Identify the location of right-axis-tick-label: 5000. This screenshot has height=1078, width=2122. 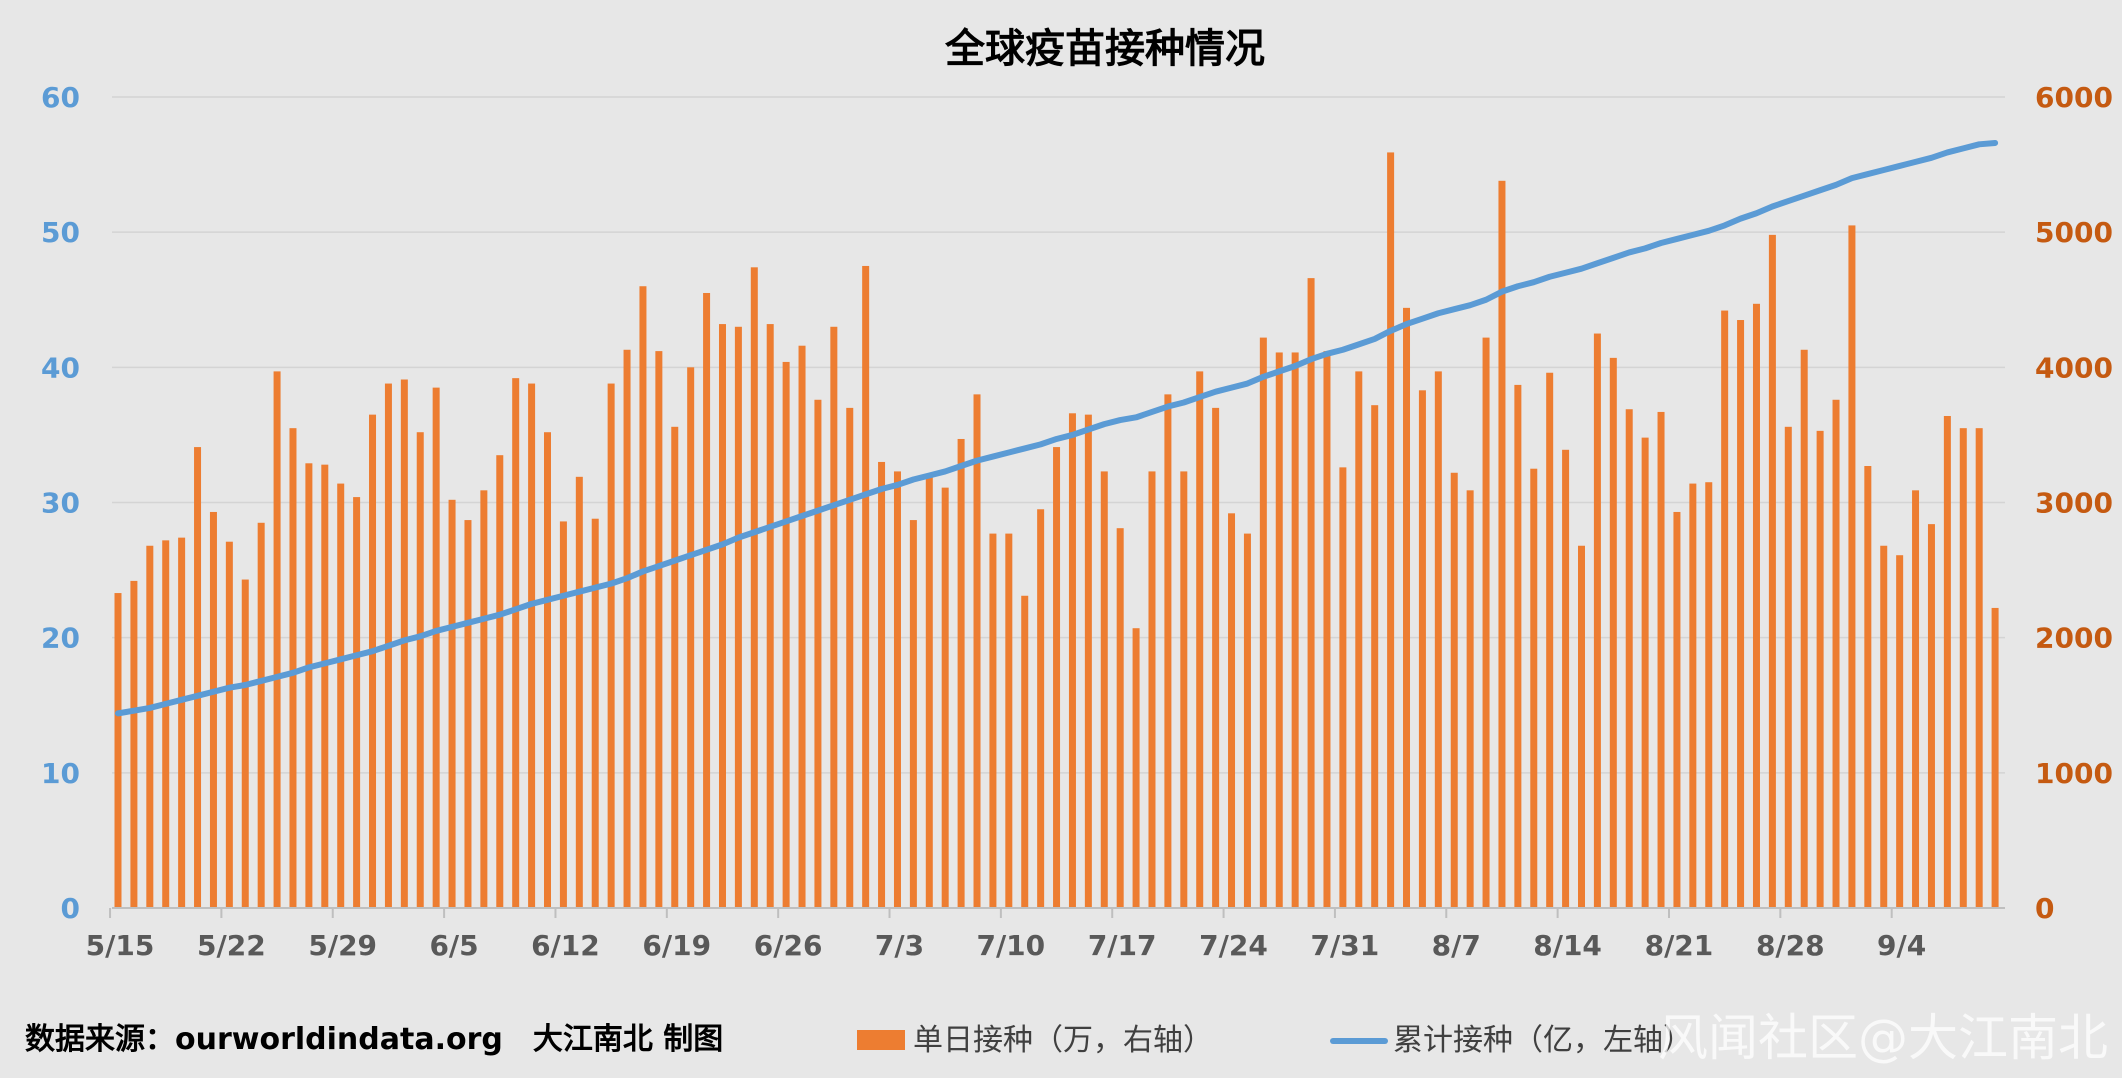
(2074, 232).